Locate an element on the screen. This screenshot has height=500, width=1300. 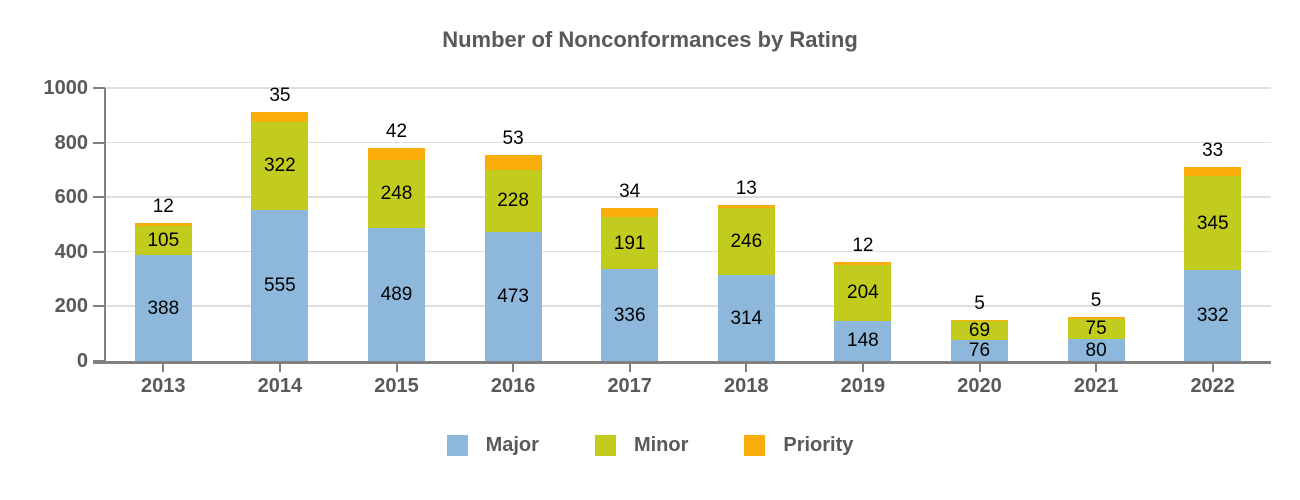
priority-label-2017: 34 is located at coordinates (630, 191).